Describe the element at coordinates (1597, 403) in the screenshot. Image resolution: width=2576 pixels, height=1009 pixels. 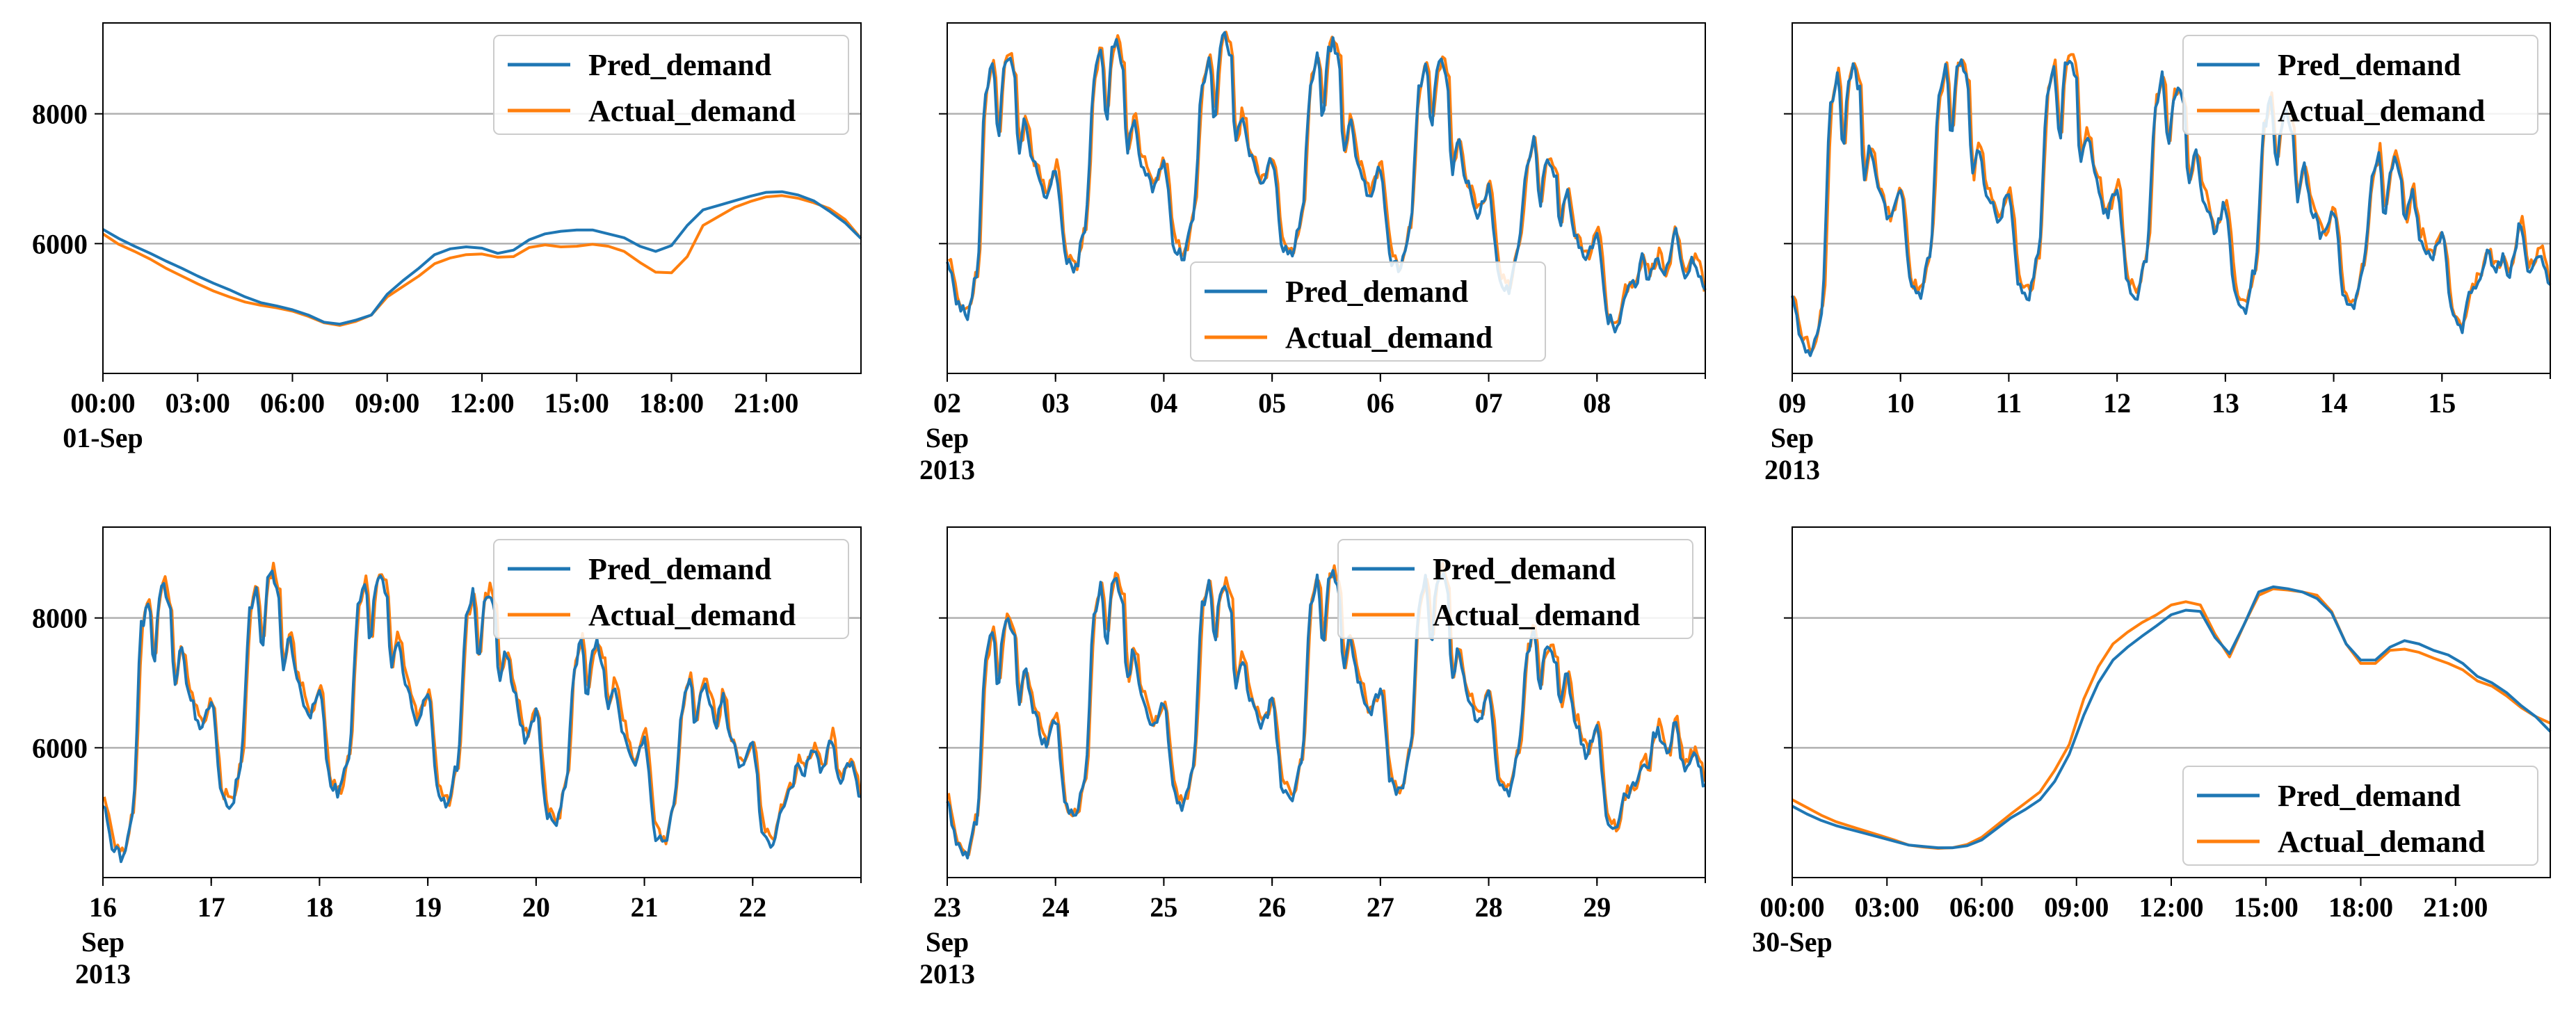
I see `x-tick-label: 08` at that location.